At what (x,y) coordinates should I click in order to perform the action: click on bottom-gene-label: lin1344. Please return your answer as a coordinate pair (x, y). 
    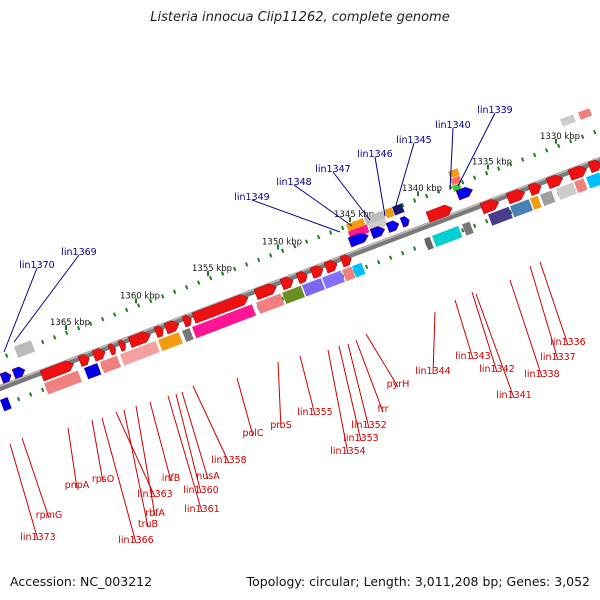
    Looking at the image, I should click on (432, 371).